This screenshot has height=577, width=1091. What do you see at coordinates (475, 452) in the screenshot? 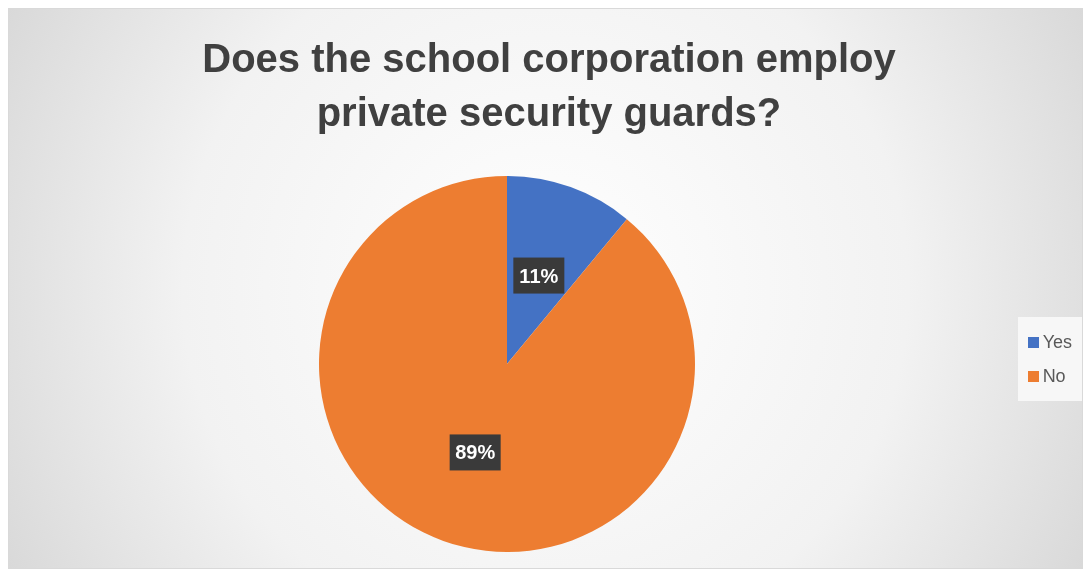
I see `data-label: 89%` at bounding box center [475, 452].